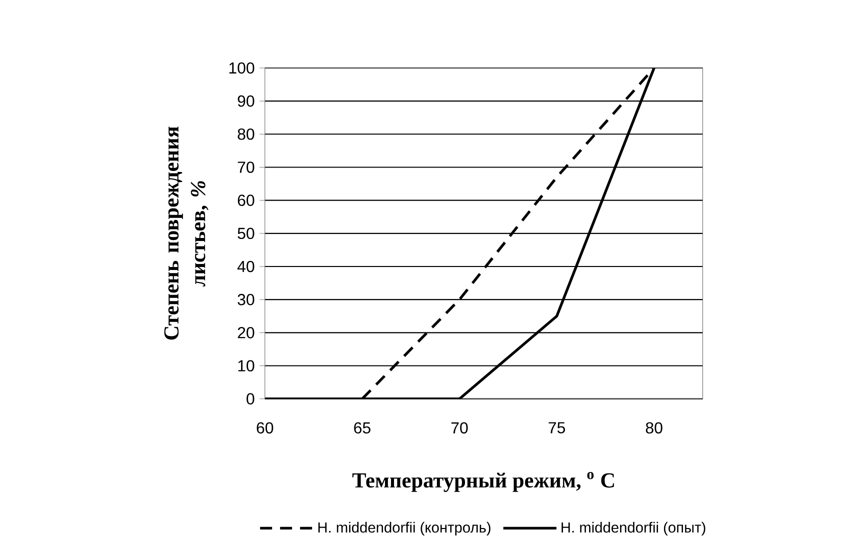  Describe the element at coordinates (245, 266) in the screenshot. I see `y-tick-label: 40` at that location.